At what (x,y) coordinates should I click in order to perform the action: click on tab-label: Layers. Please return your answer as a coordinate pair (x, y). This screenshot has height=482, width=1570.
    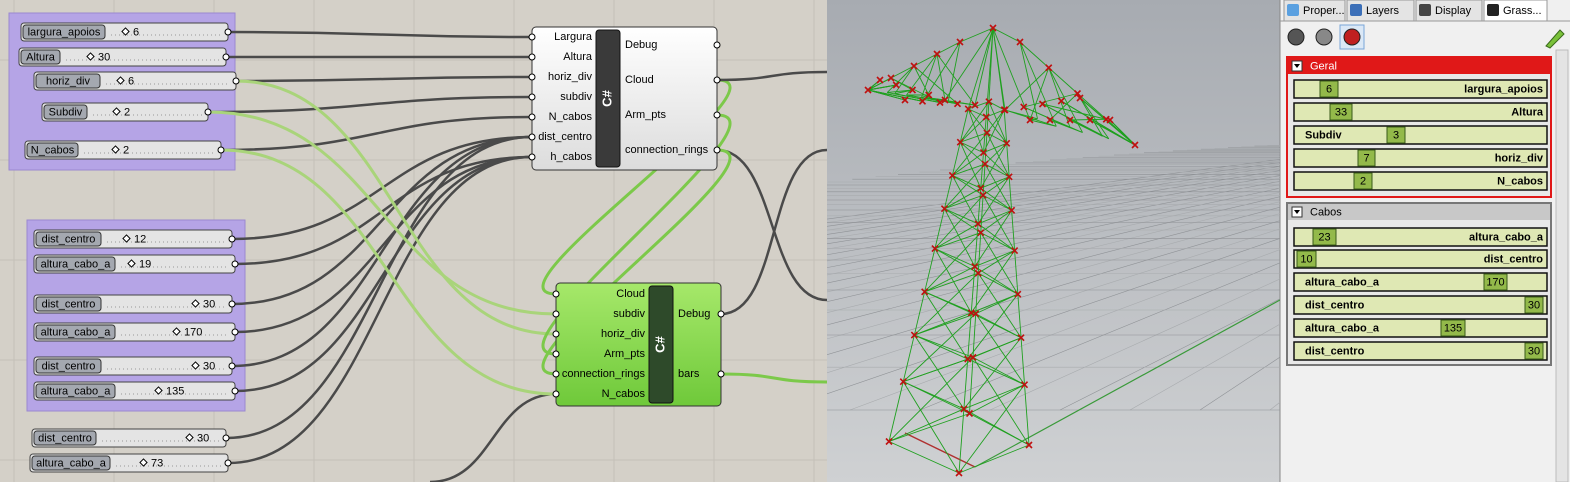
    Looking at the image, I should click on (1383, 11).